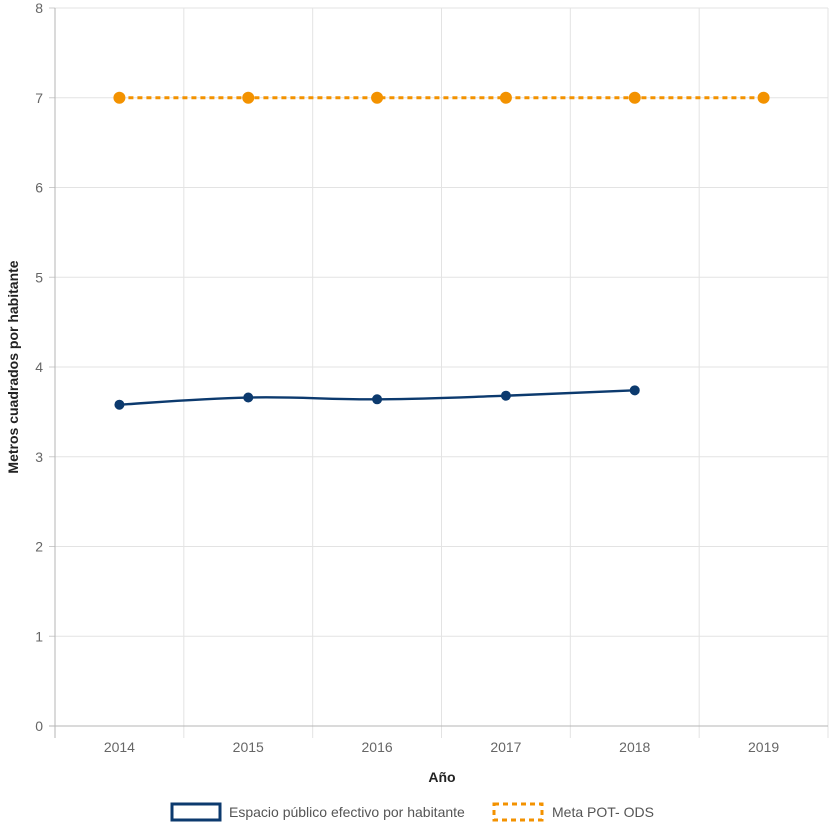  I want to click on y-tick-label: 3, so click(39, 457).